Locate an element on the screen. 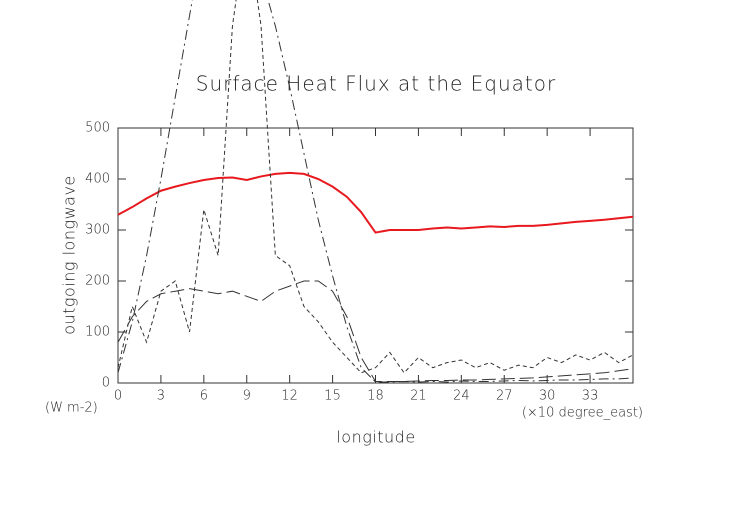 Image resolution: width=752 pixels, height=532 pixels. y-unit: (W m-2) is located at coordinates (71, 408).